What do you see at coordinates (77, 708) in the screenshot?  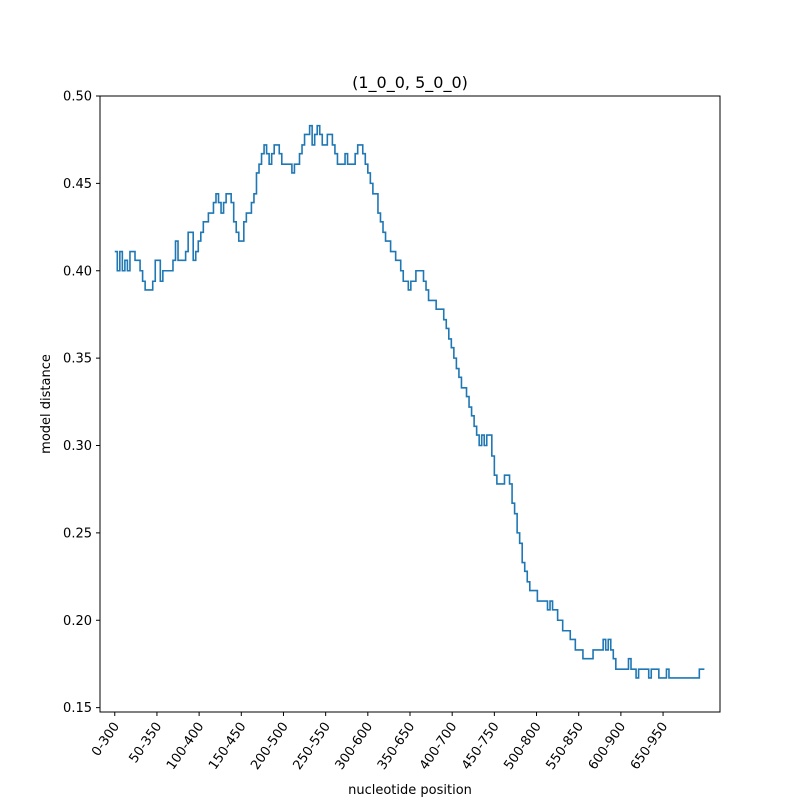 I see `y-tick-label: 0.15` at bounding box center [77, 708].